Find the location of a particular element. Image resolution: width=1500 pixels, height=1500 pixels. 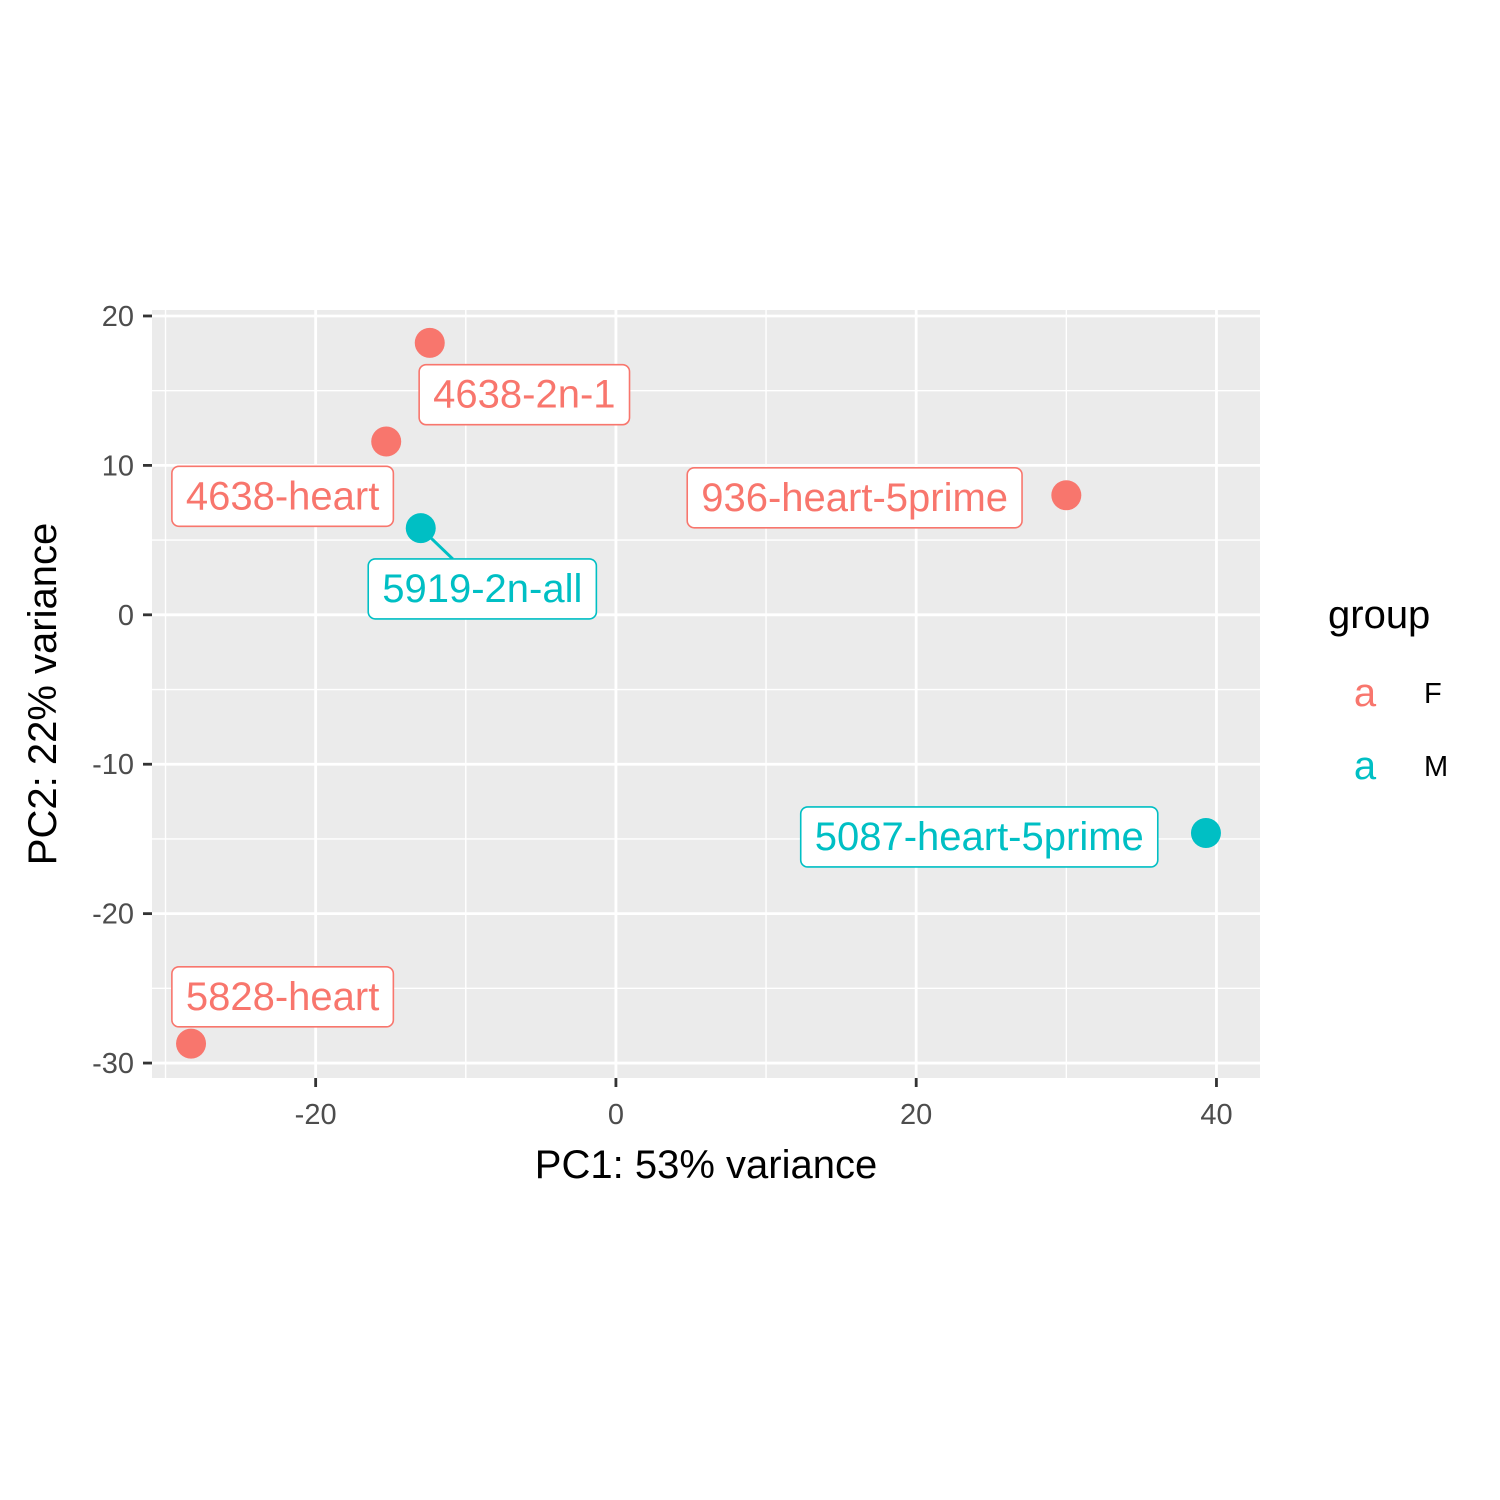

legend: group a Fa M is located at coordinates (1388, 690).